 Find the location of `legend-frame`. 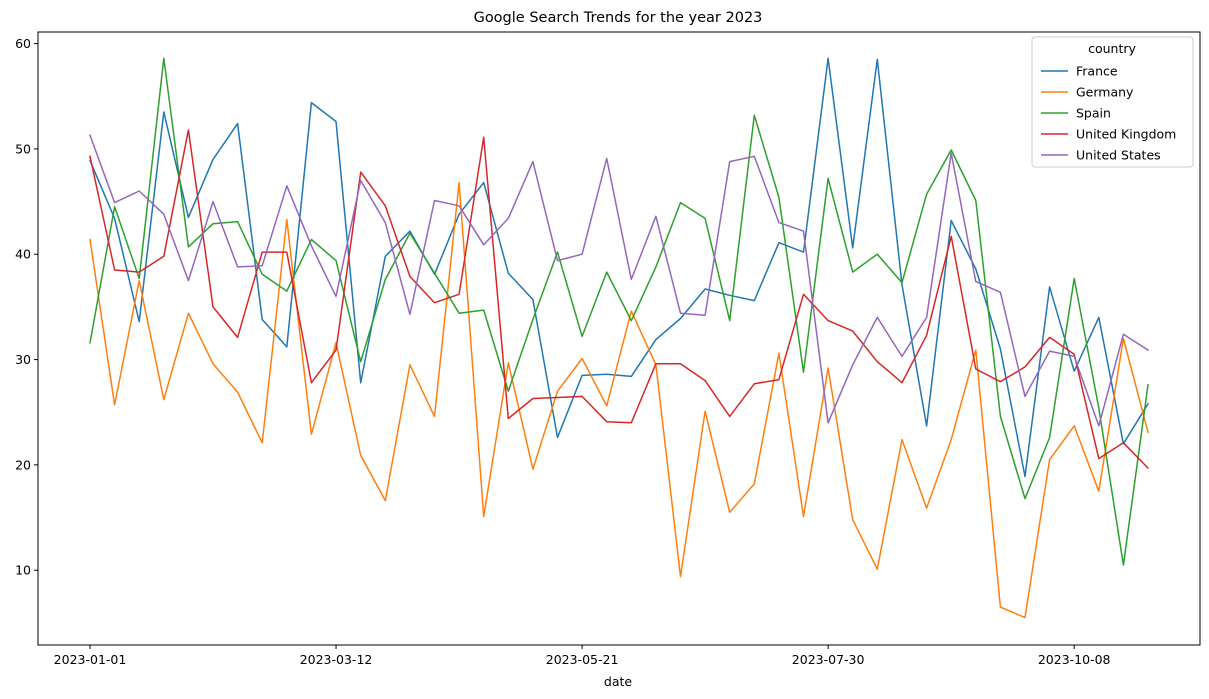

legend-frame is located at coordinates (1112, 102).